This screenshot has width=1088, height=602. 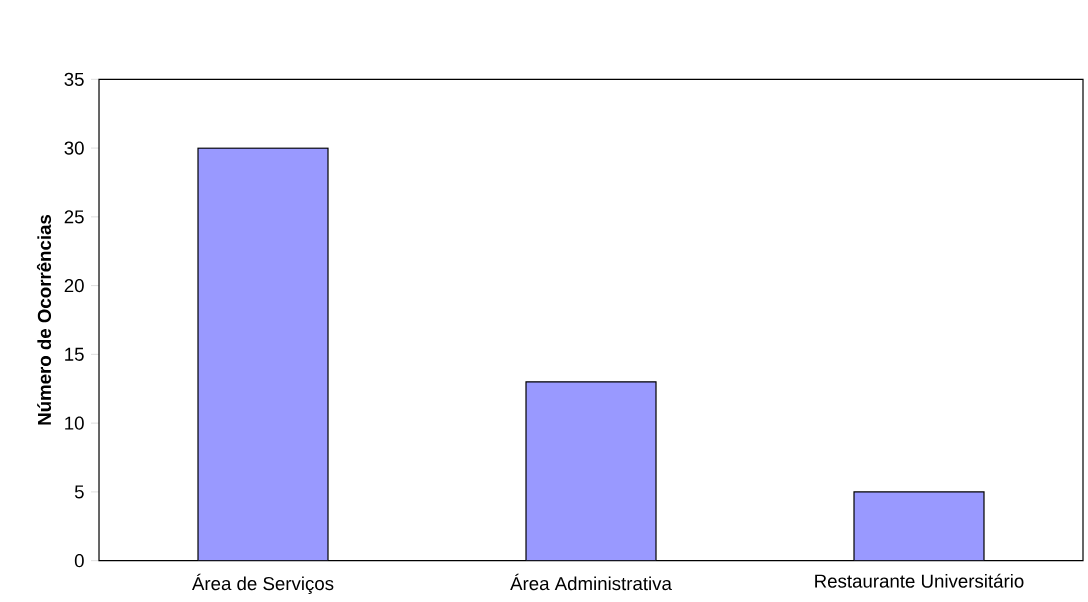 What do you see at coordinates (79, 561) in the screenshot?
I see `y-tick-label: 0` at bounding box center [79, 561].